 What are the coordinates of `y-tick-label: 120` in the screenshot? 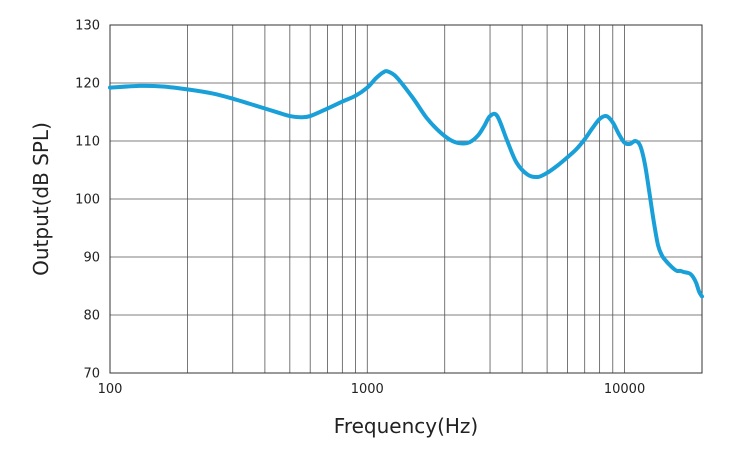 It's located at (87, 84).